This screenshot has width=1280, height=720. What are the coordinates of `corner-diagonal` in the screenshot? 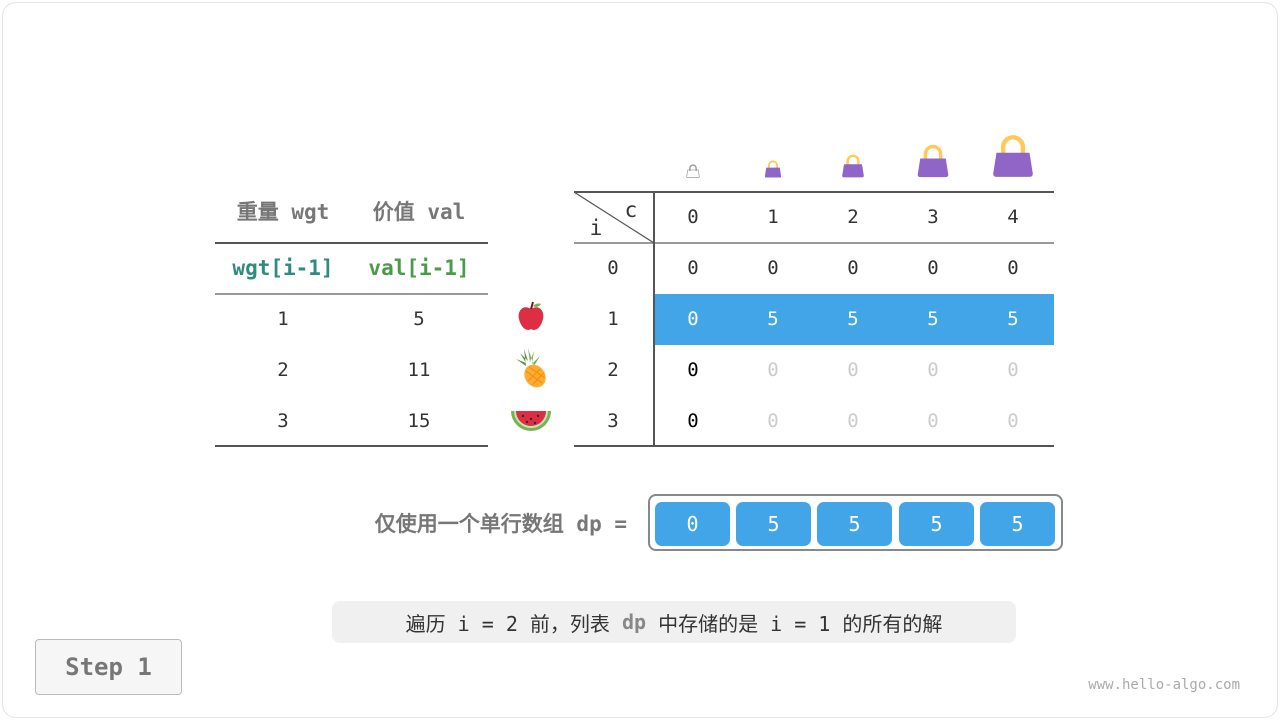 It's located at (614, 217).